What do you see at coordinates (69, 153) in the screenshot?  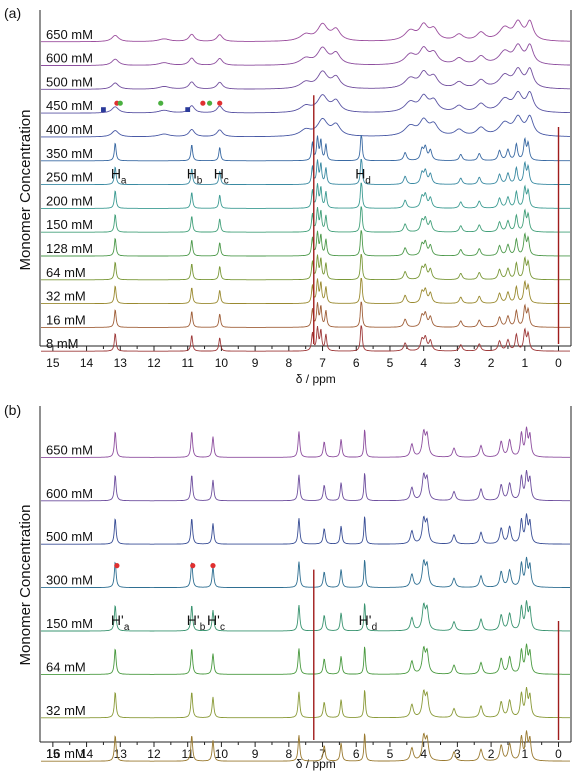 I see `concentration-label: 350 mM` at bounding box center [69, 153].